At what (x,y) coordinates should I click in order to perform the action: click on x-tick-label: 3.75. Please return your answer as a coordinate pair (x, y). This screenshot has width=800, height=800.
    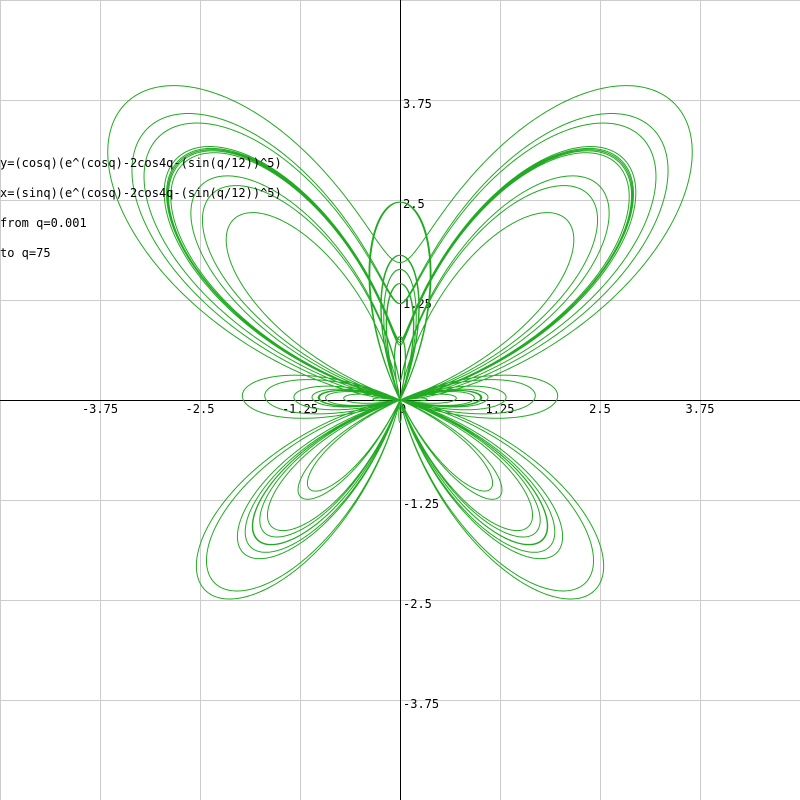
    Looking at the image, I should click on (700, 409).